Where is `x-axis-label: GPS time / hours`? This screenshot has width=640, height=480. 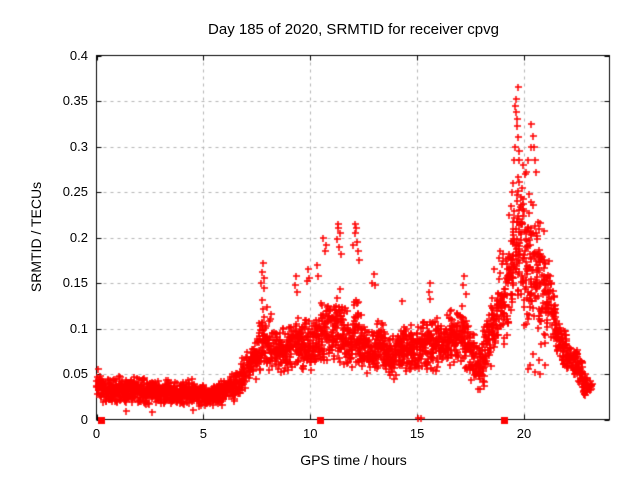 x-axis-label: GPS time / hours is located at coordinates (353, 460).